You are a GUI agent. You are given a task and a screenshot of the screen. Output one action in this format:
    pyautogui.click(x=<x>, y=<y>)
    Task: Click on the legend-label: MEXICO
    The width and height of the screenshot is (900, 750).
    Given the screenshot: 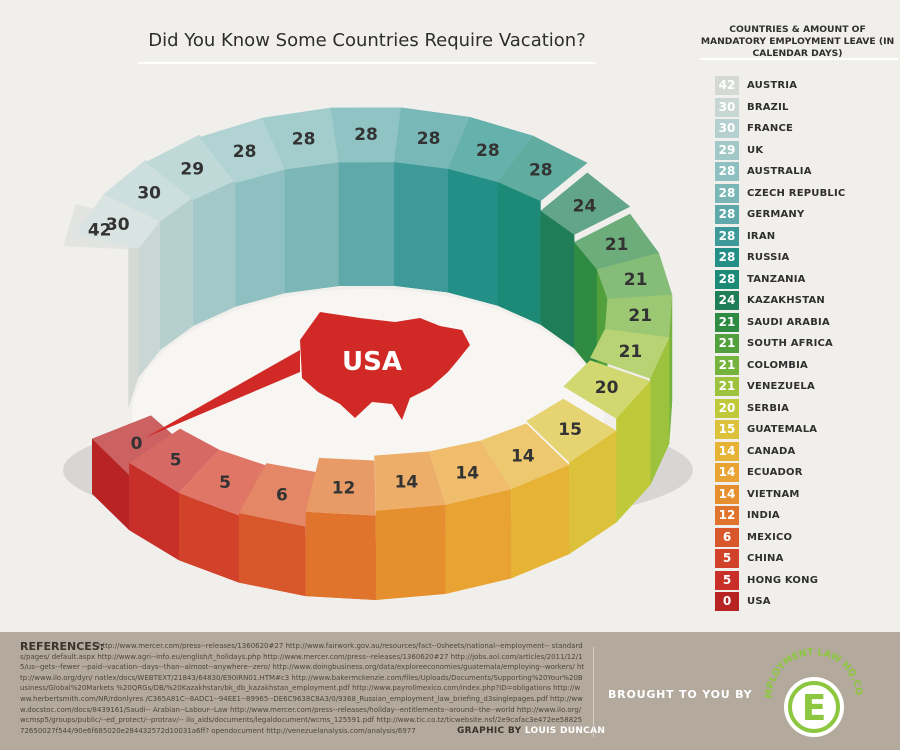 What is the action you would take?
    pyautogui.click(x=770, y=537)
    